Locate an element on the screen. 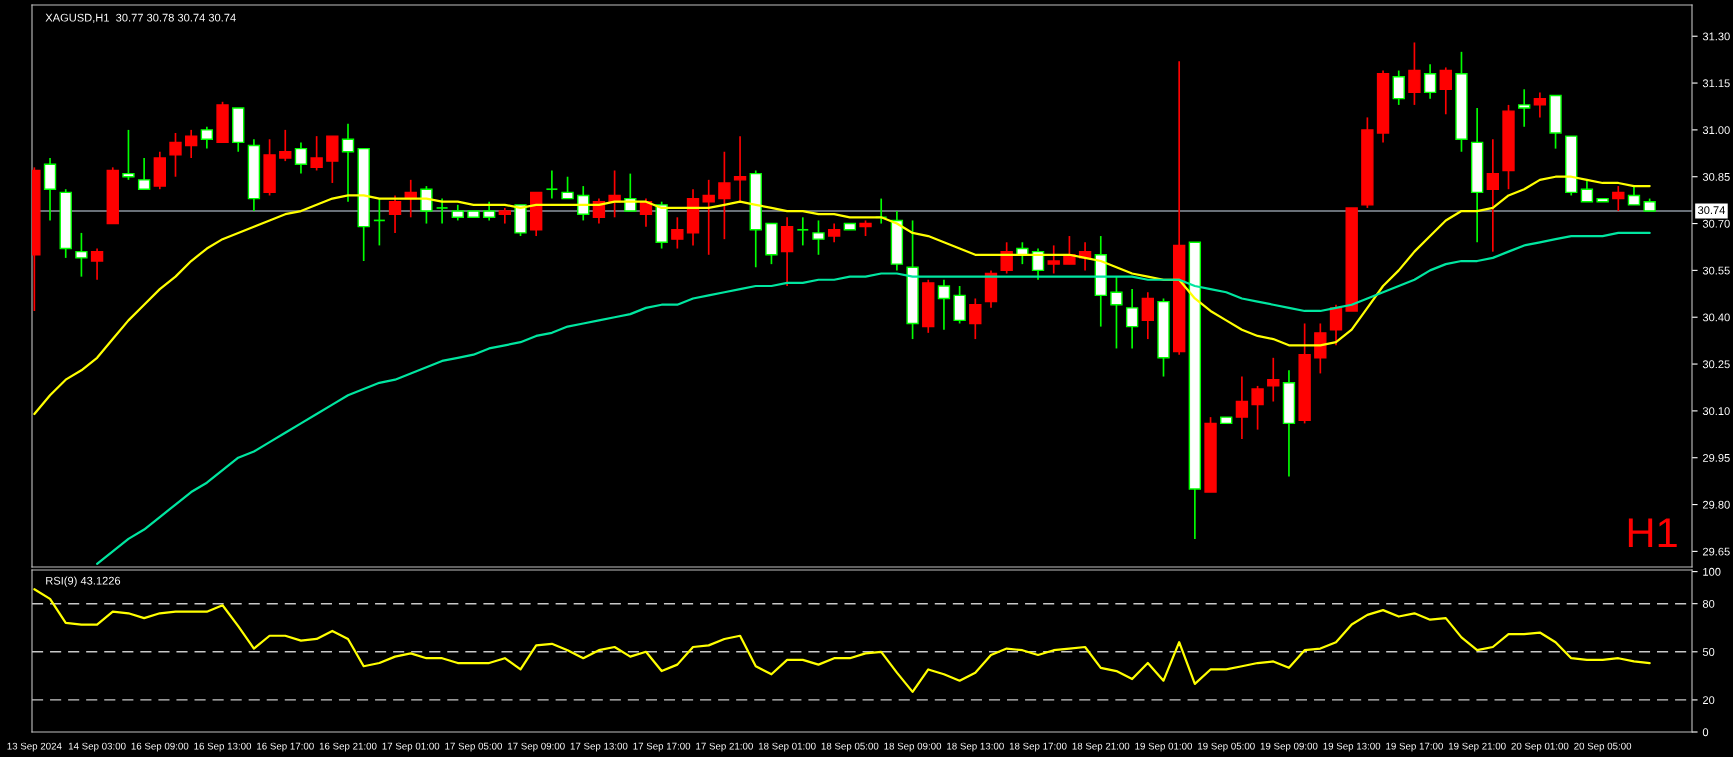 Image resolution: width=1733 pixels, height=757 pixels. x-tick-label: 13 Sep 2024 is located at coordinates (34, 747).